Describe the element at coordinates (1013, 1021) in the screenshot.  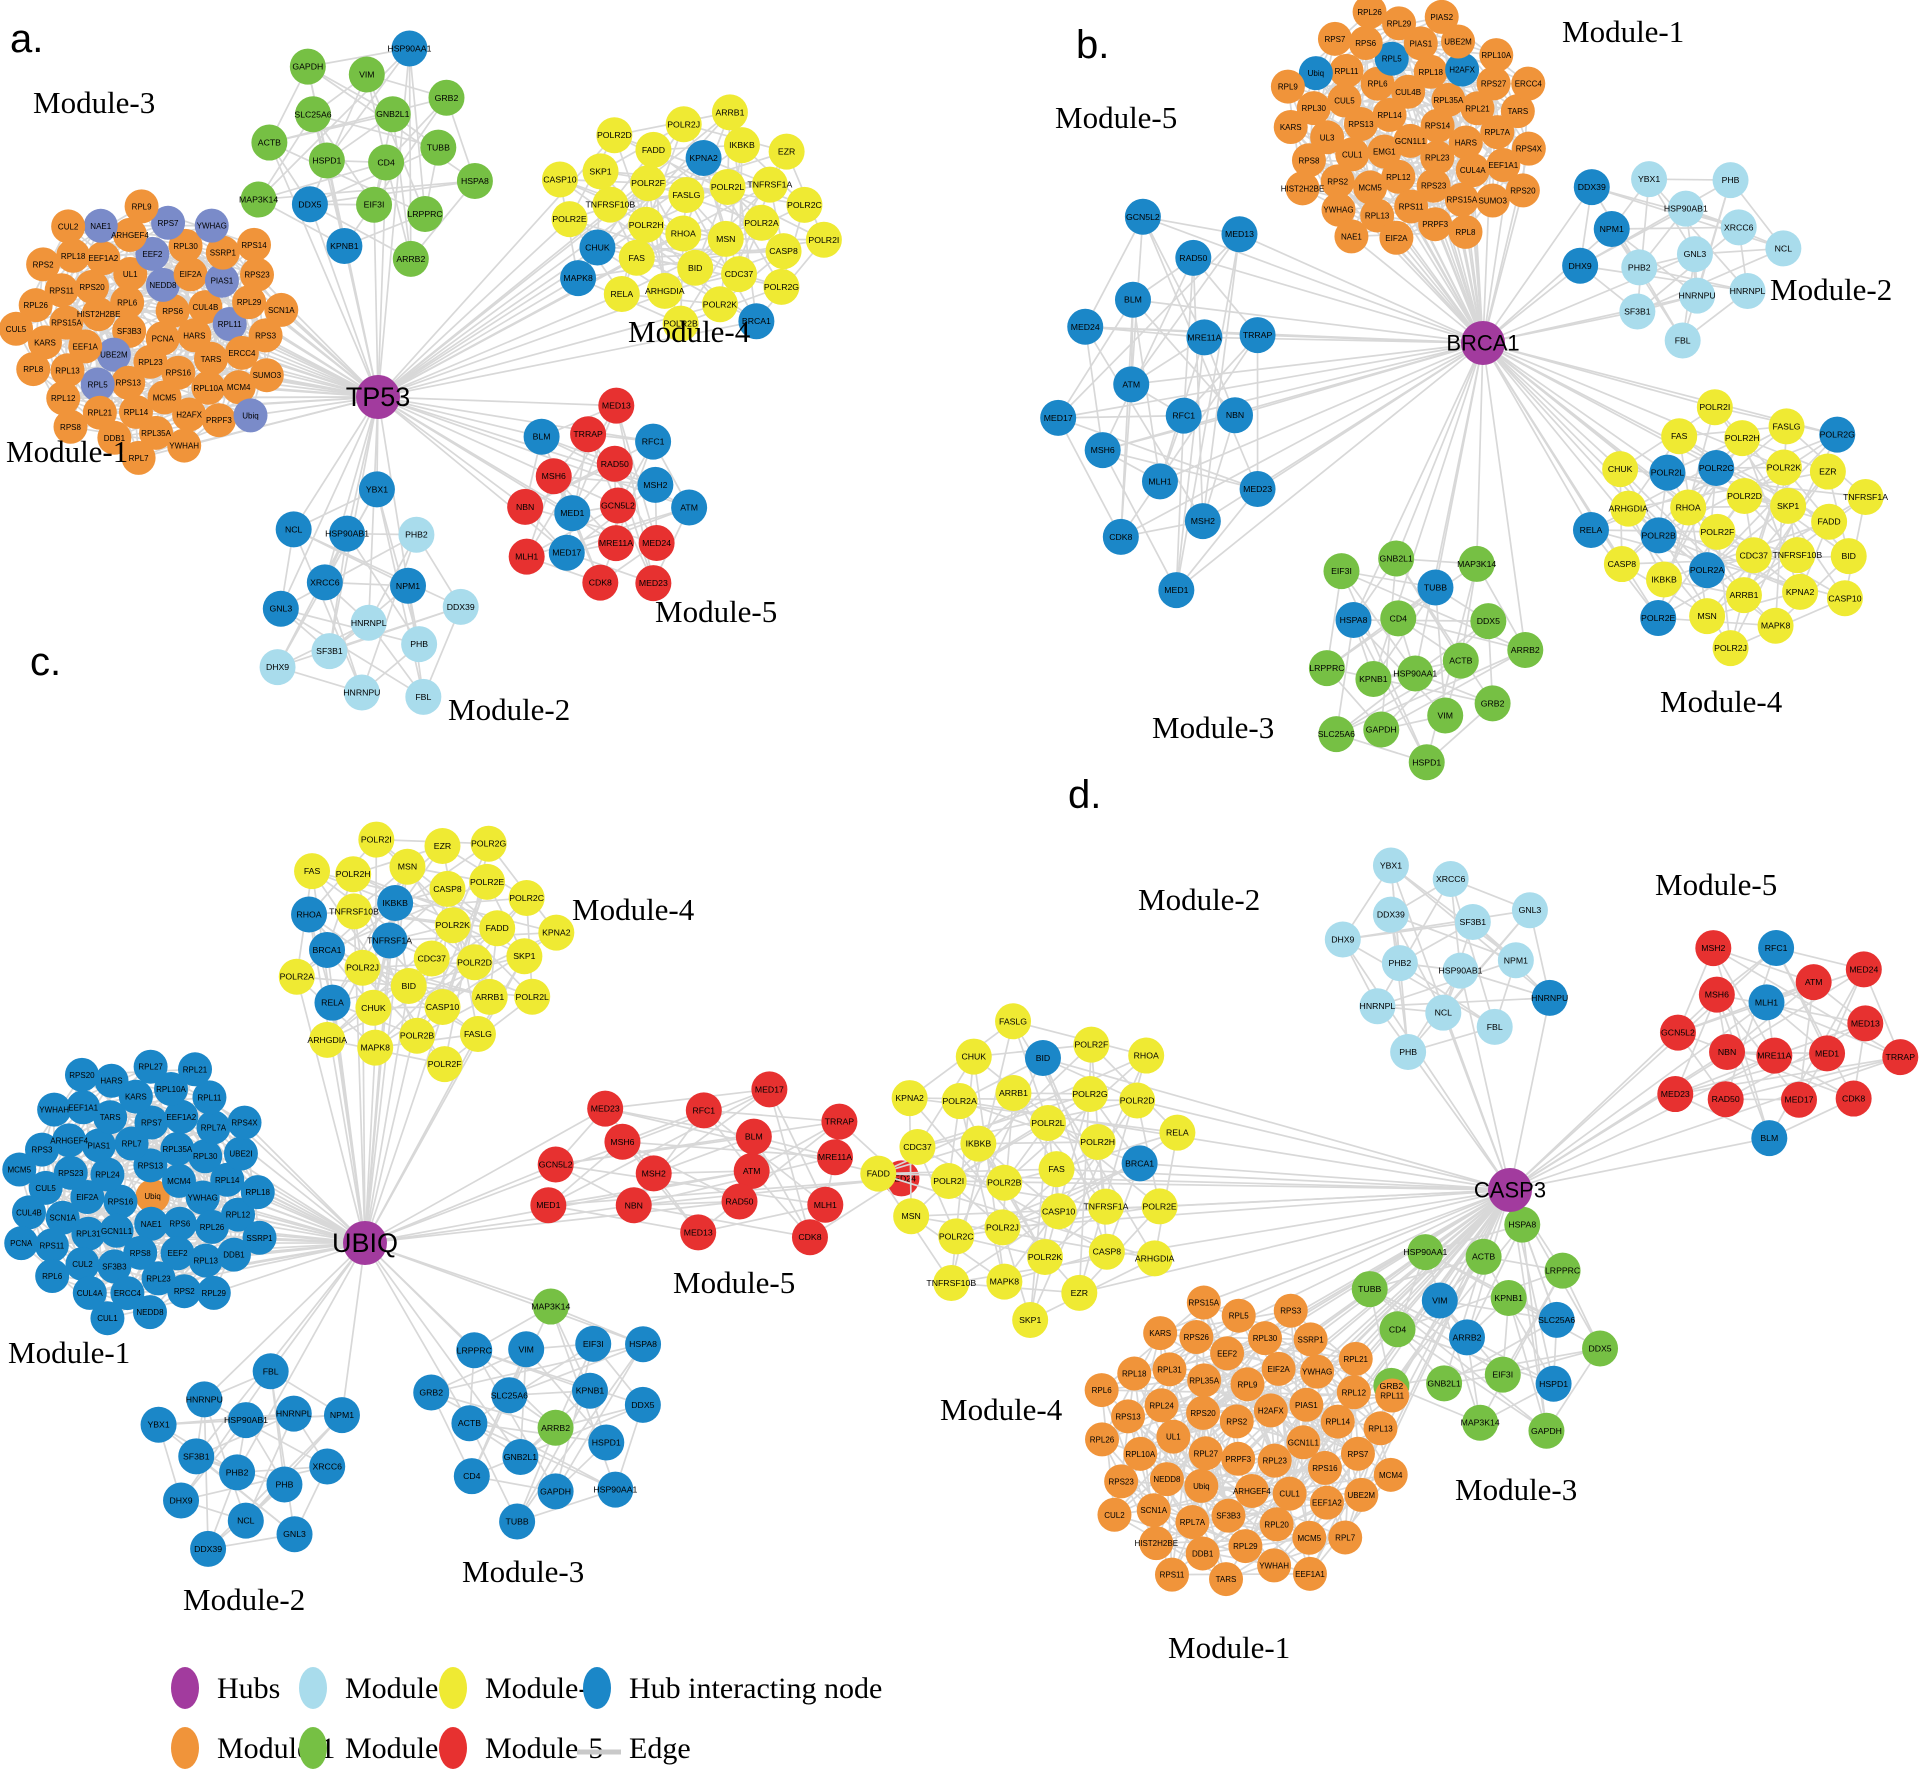
I see `node-label: FASLG` at that location.